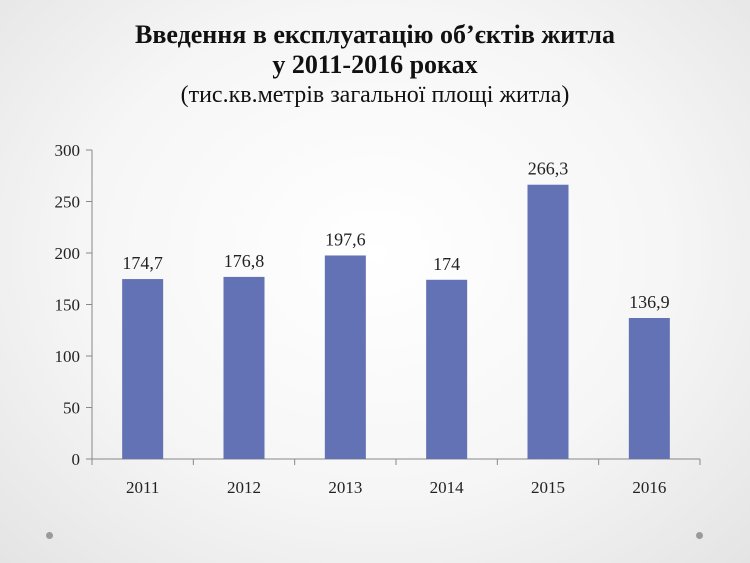 This screenshot has height=563, width=750. What do you see at coordinates (68, 305) in the screenshot?
I see `y-tick-label: 150` at bounding box center [68, 305].